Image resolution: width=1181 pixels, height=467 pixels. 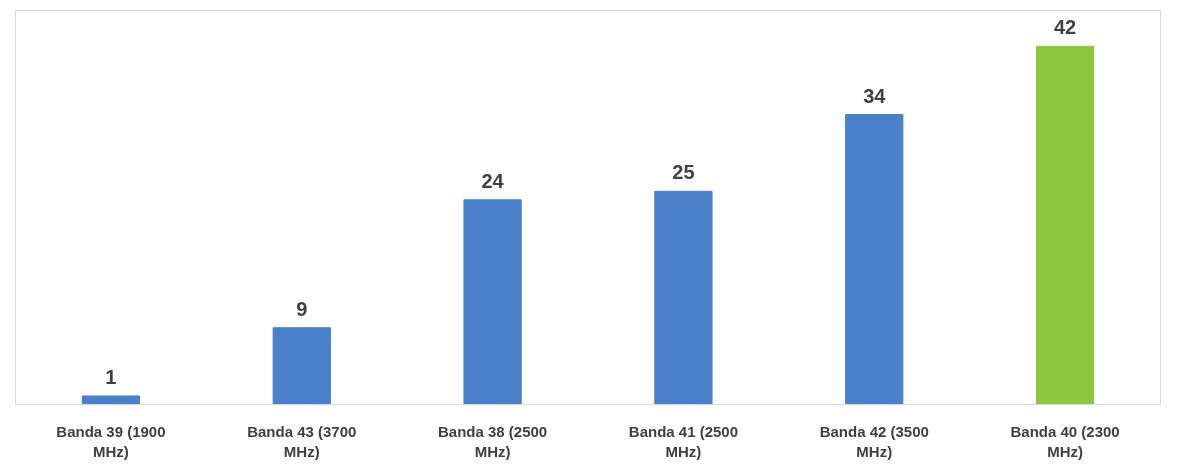 What do you see at coordinates (1065, 441) in the screenshot?
I see `x-tick-label: Banda 40 (2300 MHz)` at bounding box center [1065, 441].